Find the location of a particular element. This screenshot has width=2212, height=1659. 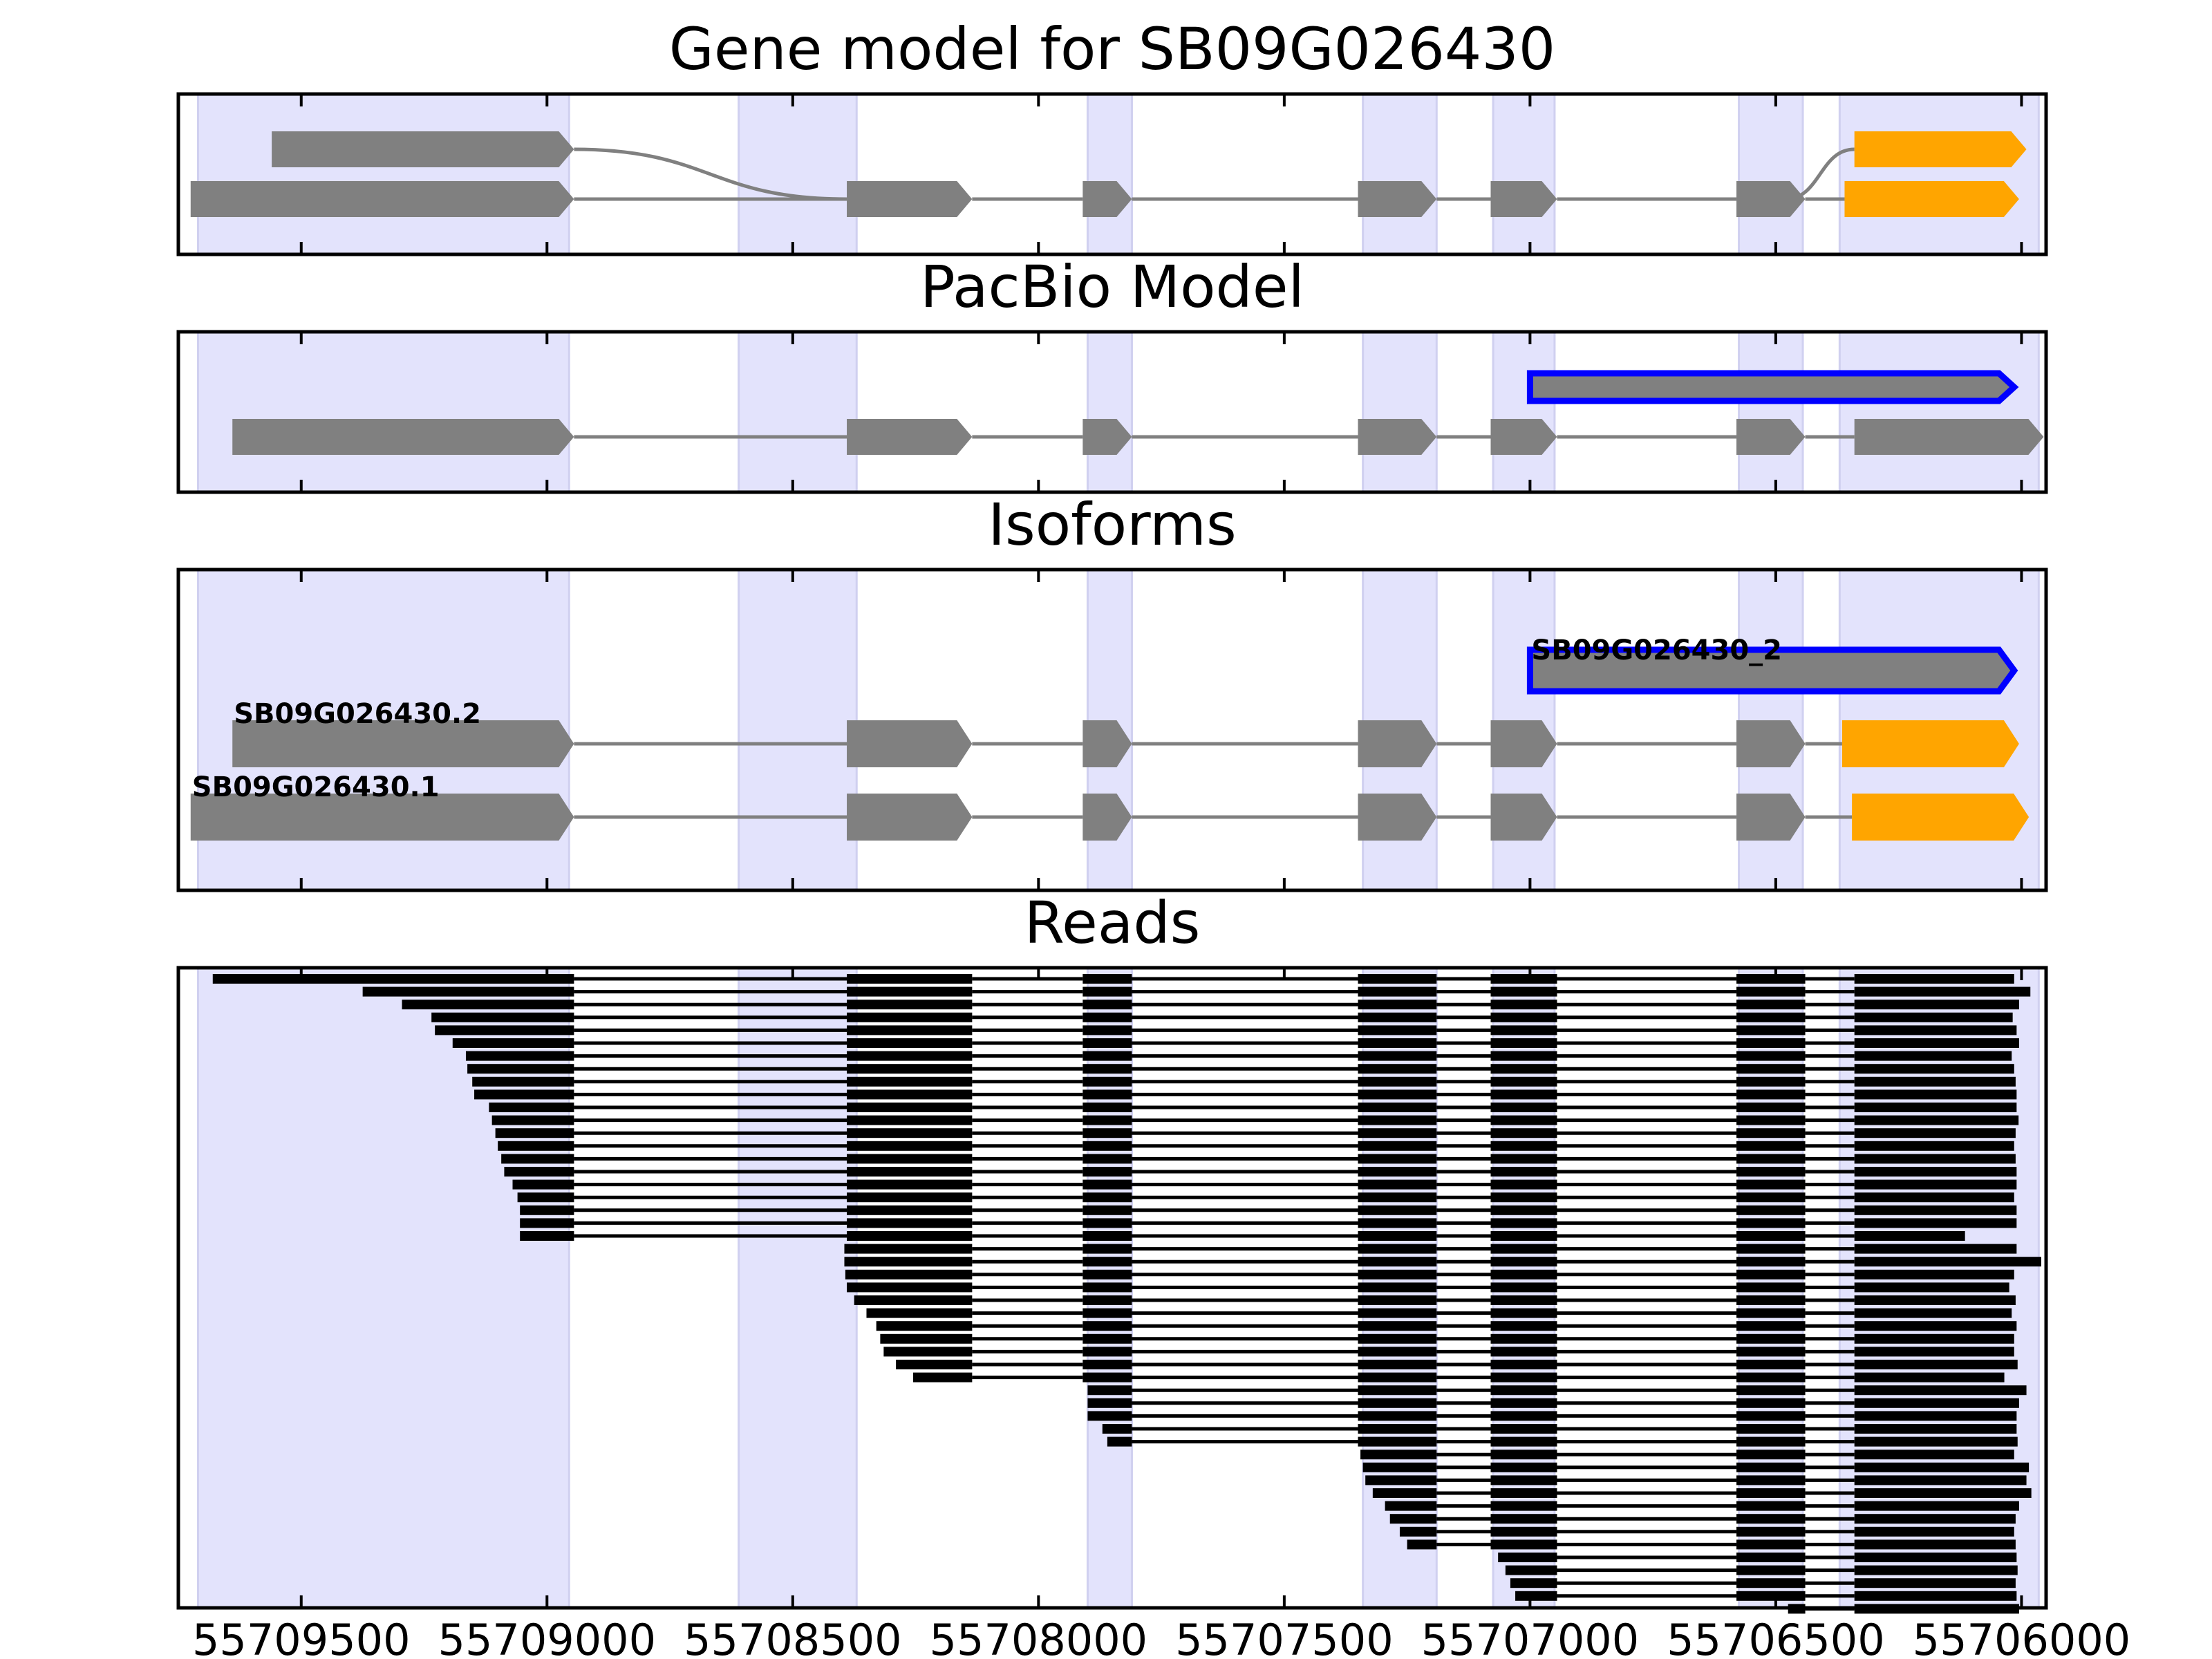

isoform-label: SB09G026430.1 is located at coordinates (316, 787).